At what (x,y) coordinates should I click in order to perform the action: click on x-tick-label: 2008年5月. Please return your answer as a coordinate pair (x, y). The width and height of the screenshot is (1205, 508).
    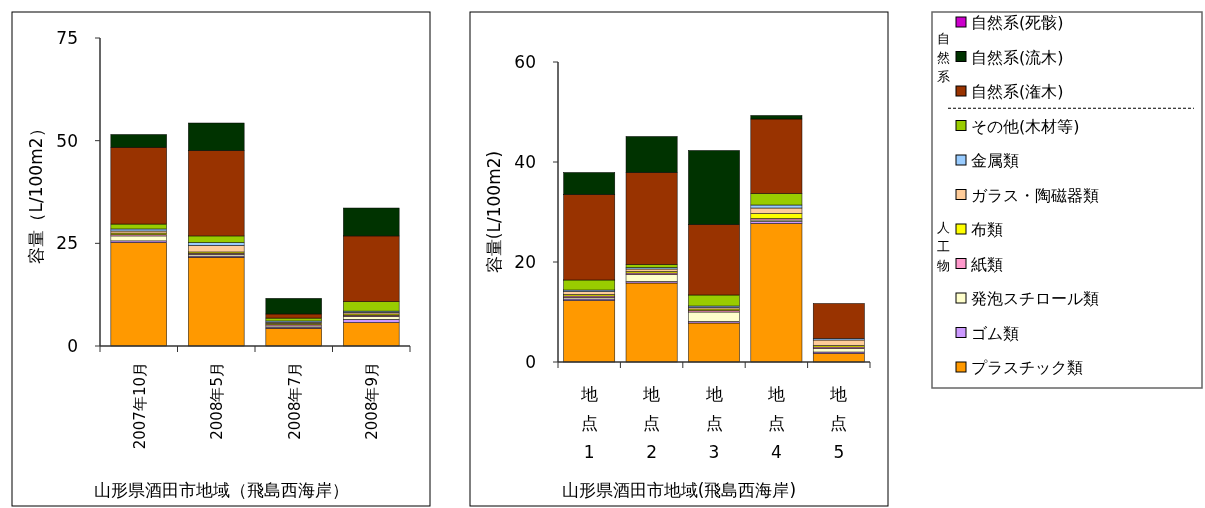
    Looking at the image, I should click on (217, 401).